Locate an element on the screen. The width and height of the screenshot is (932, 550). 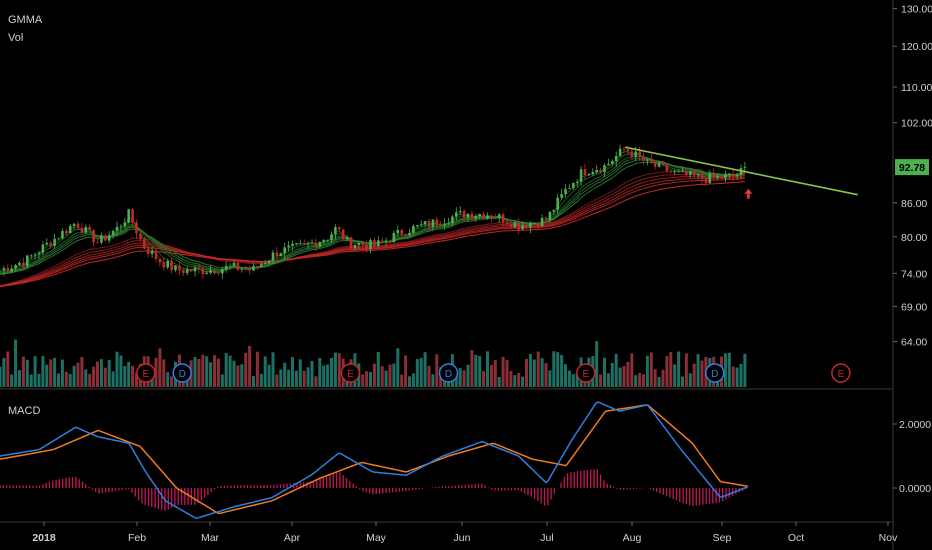
time-axis-label: Feb is located at coordinates (137, 538).